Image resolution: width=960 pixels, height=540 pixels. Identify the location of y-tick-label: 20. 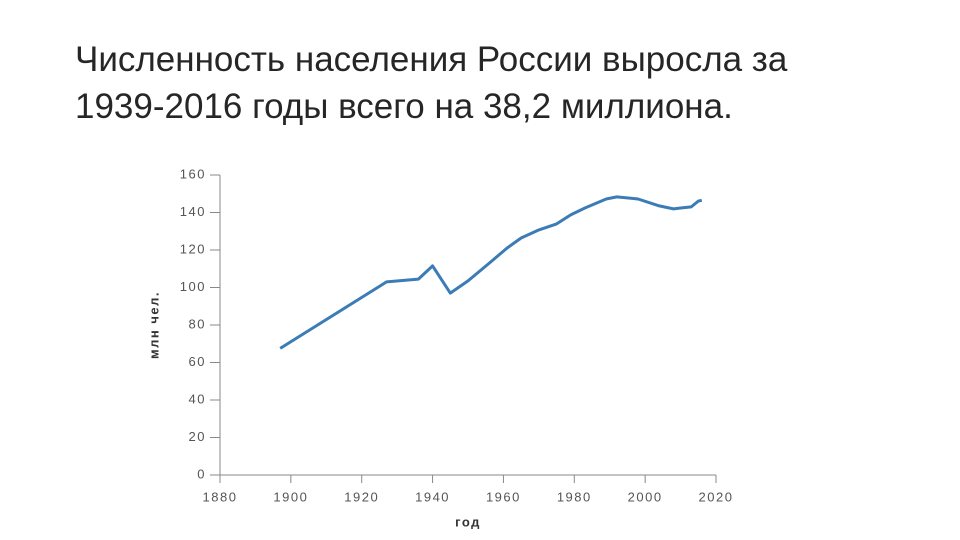
(197, 436).